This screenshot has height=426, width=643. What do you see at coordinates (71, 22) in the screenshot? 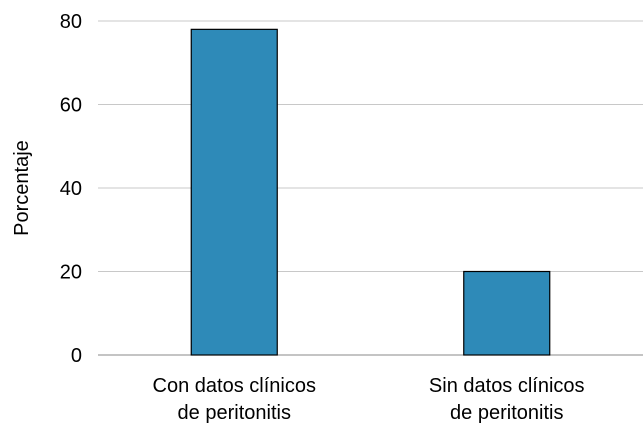
I see `y-tick-label: 80` at bounding box center [71, 22].